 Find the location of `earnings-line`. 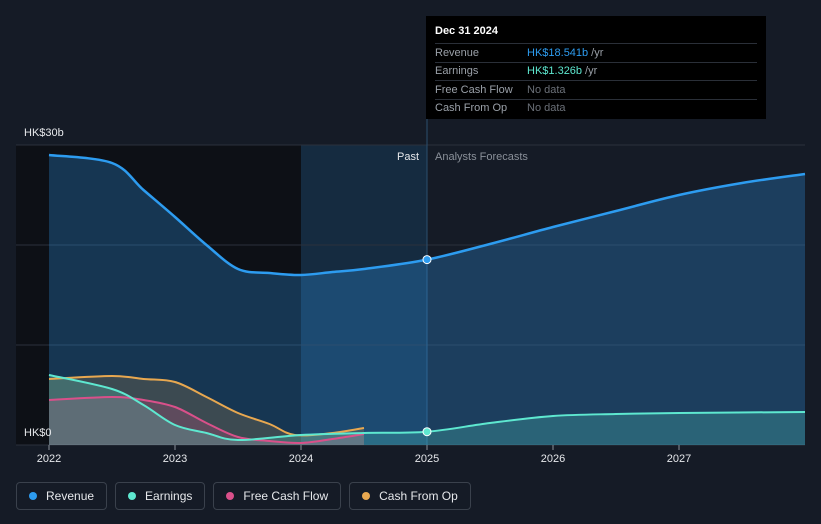

earnings-line is located at coordinates (427, 408).